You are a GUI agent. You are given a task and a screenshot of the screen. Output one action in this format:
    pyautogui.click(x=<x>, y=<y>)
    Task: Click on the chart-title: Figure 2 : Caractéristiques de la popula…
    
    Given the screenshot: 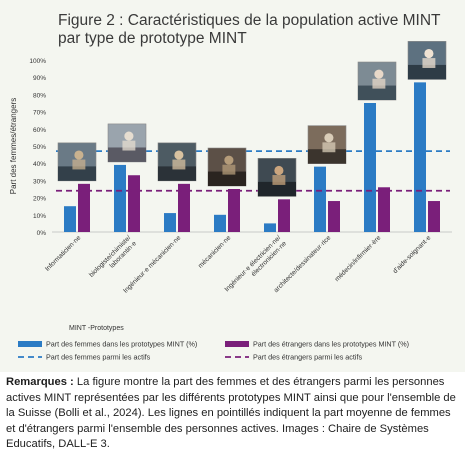 What is the action you would take?
    pyautogui.click(x=258, y=30)
    